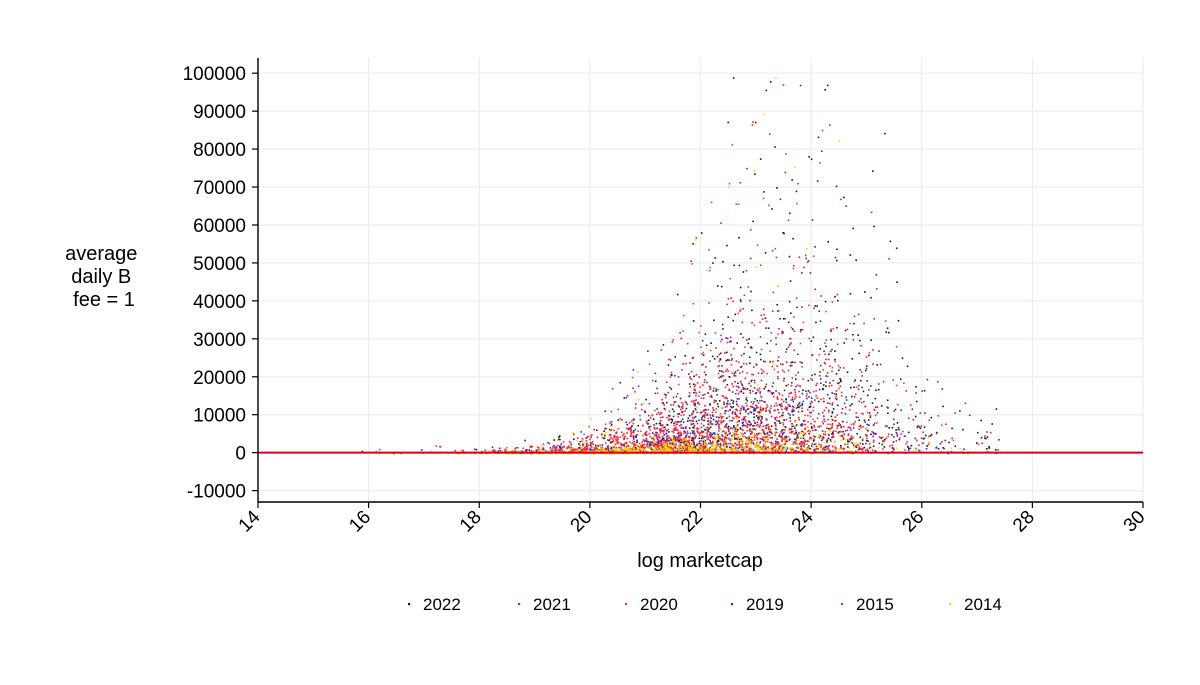  Describe the element at coordinates (867, 604) in the screenshot. I see `legend-item-2015: 2015` at that location.